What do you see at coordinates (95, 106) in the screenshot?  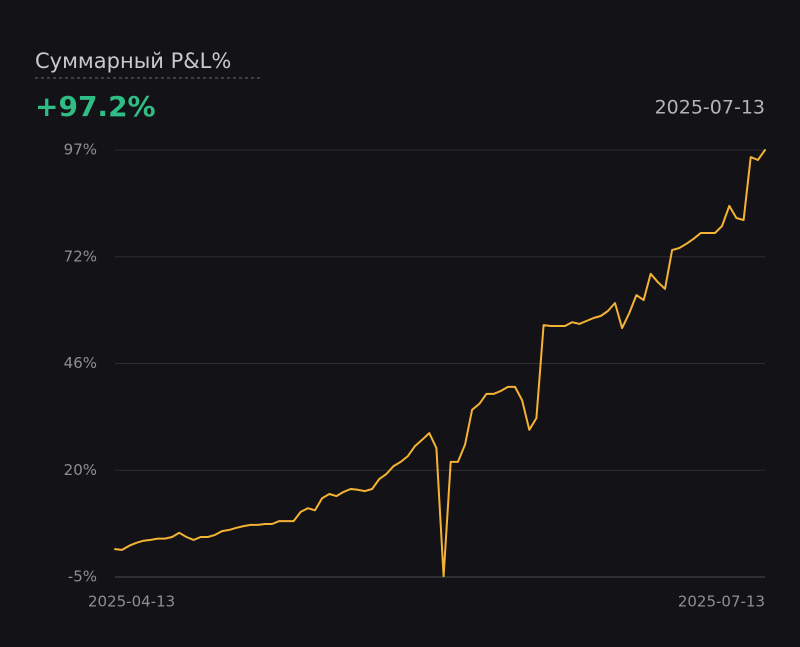 I see `headline: +97.2%` at bounding box center [95, 106].